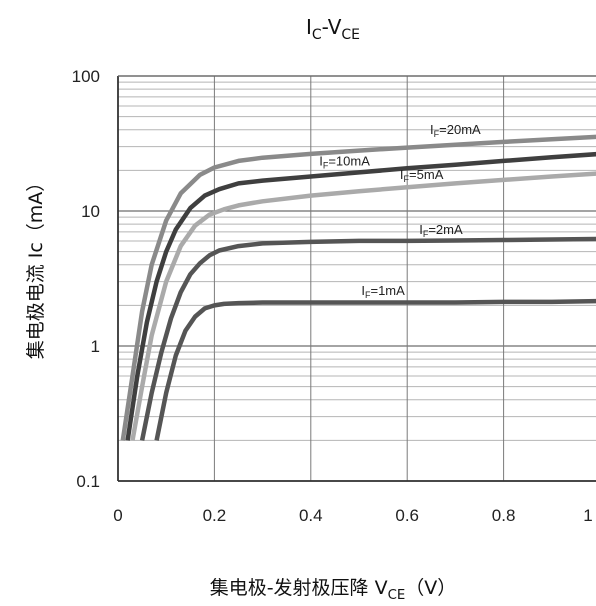 This screenshot has height=606, width=596. I want to click on series-label-4: IF=1mA, so click(383, 291).